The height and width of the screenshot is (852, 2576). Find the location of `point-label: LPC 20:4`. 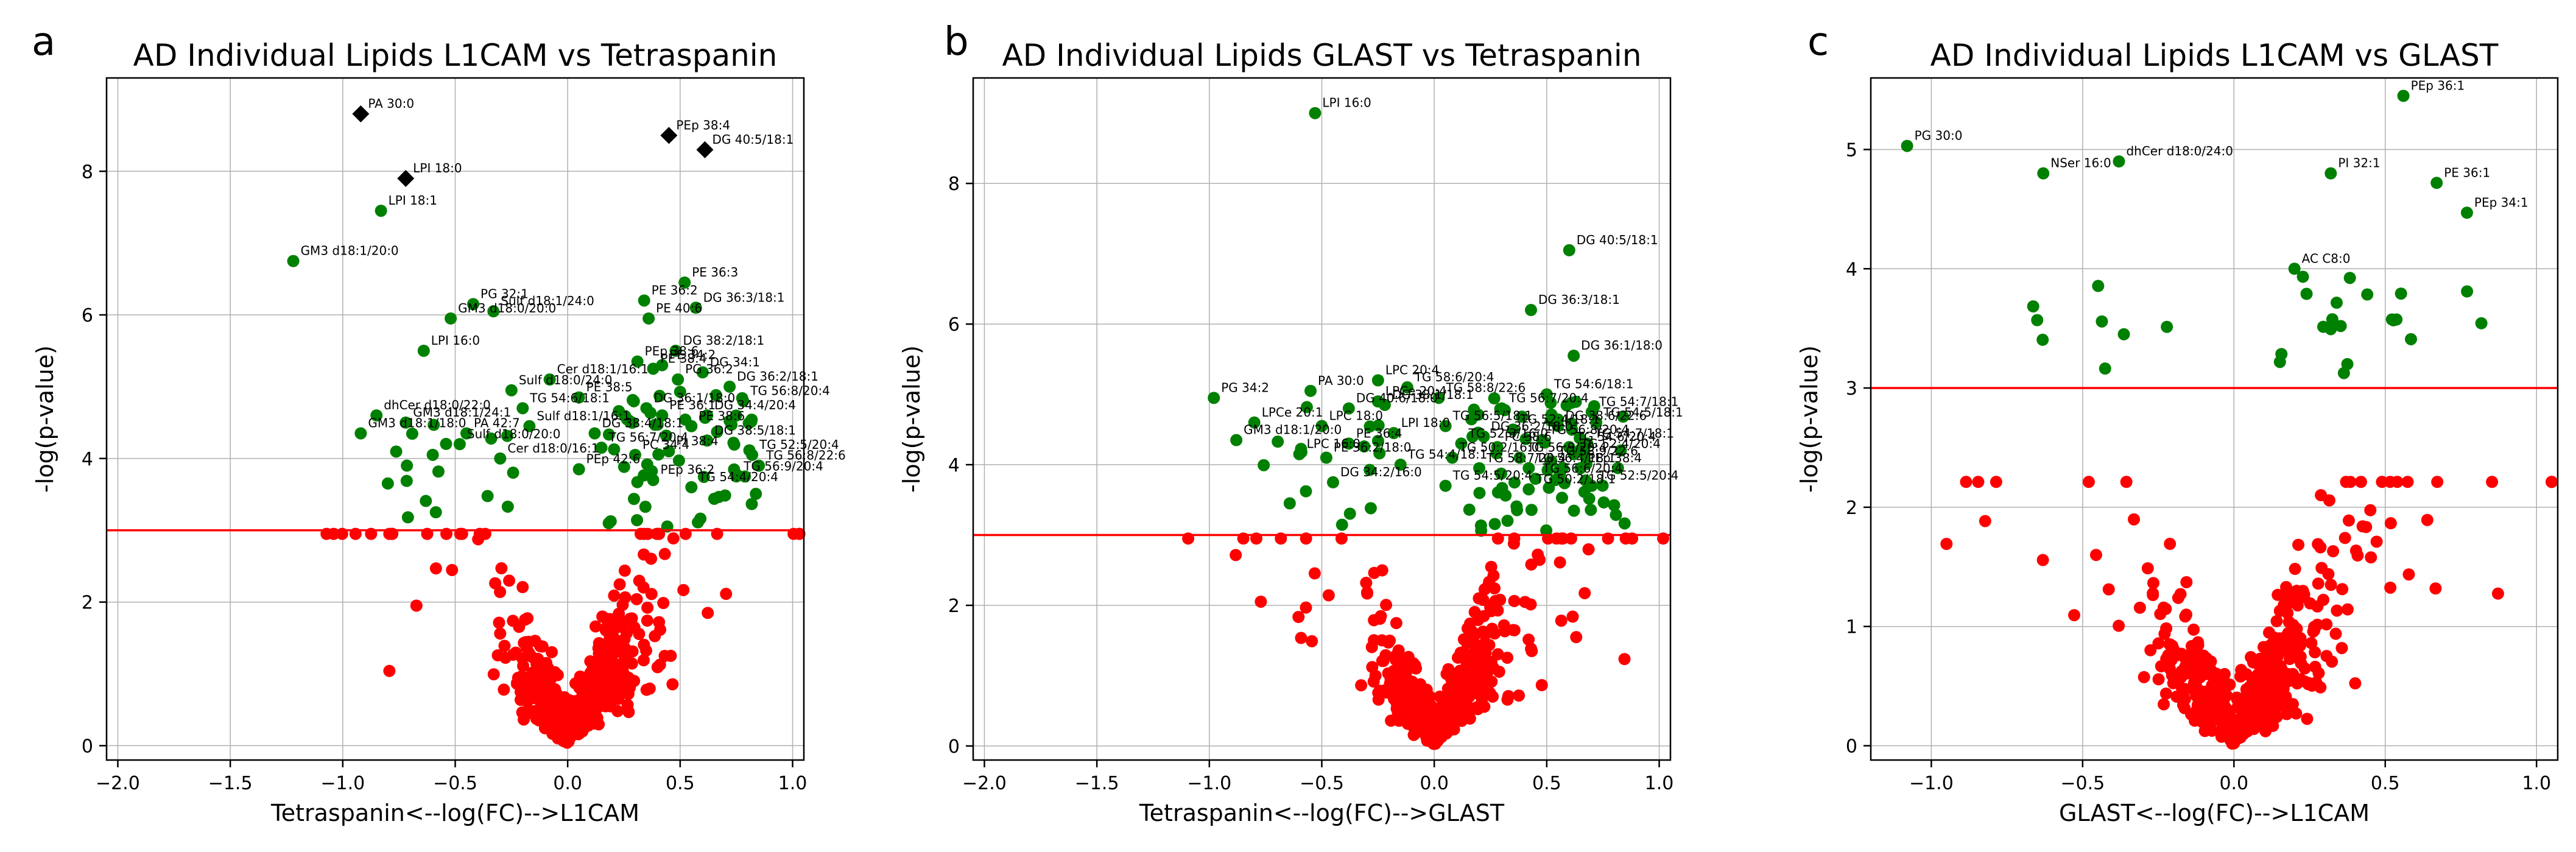

point-label: LPC 20:4 is located at coordinates (1412, 369).